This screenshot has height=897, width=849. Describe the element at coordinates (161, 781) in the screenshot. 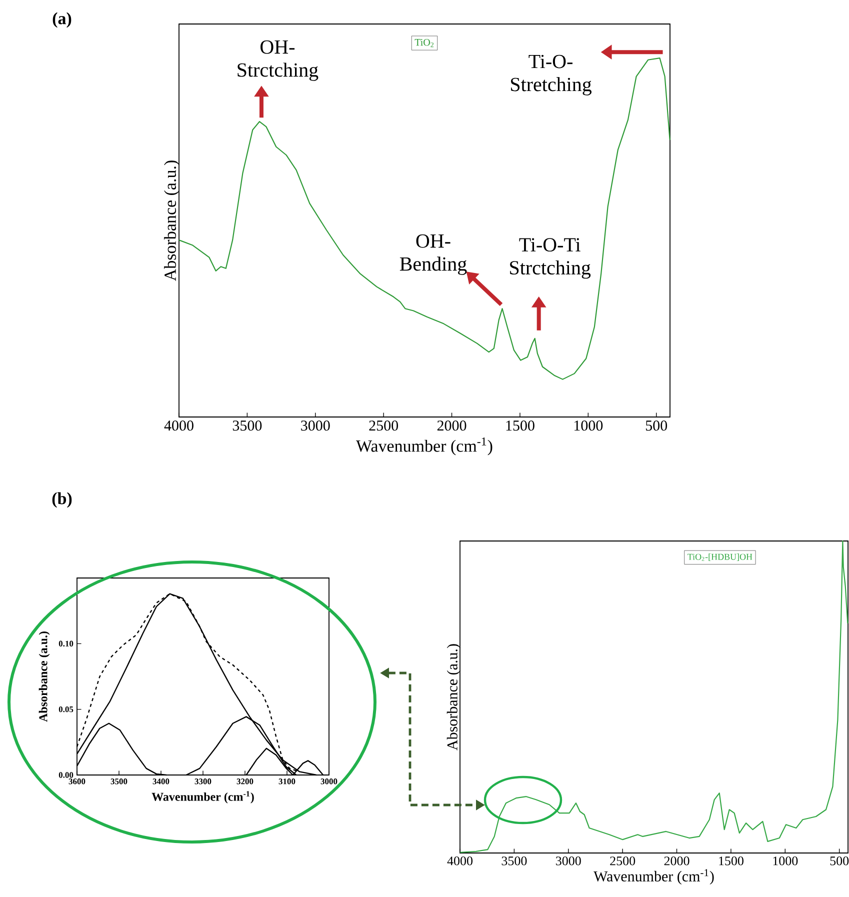

I see `x-tick-label: 3400` at that location.